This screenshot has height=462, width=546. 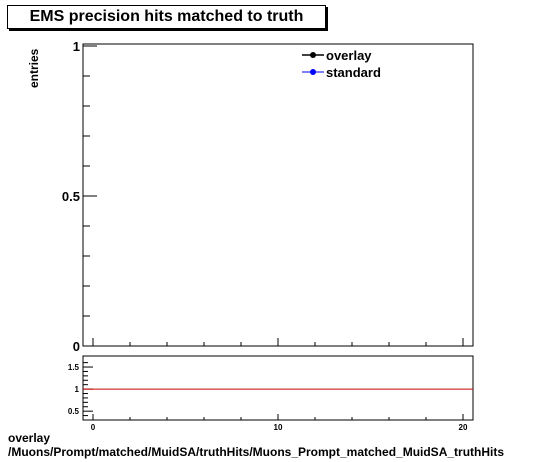 I want to click on ratio-plot-frame, so click(x=278, y=388).